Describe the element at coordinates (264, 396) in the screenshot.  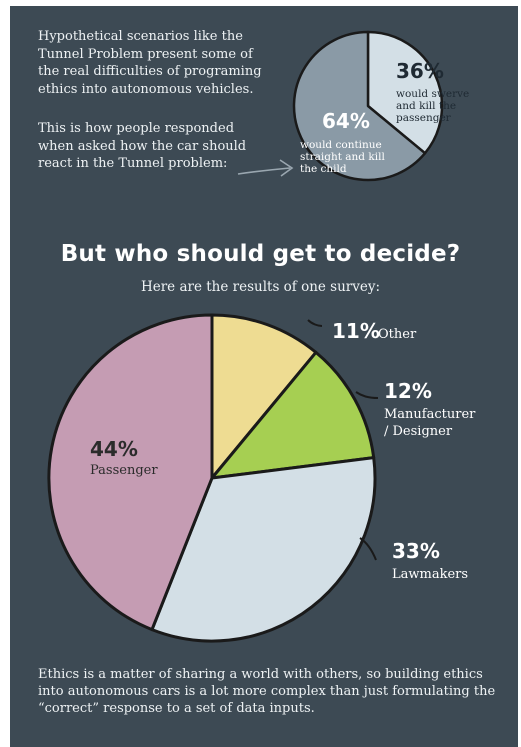
I see `survey-pie-slice-other` at that location.